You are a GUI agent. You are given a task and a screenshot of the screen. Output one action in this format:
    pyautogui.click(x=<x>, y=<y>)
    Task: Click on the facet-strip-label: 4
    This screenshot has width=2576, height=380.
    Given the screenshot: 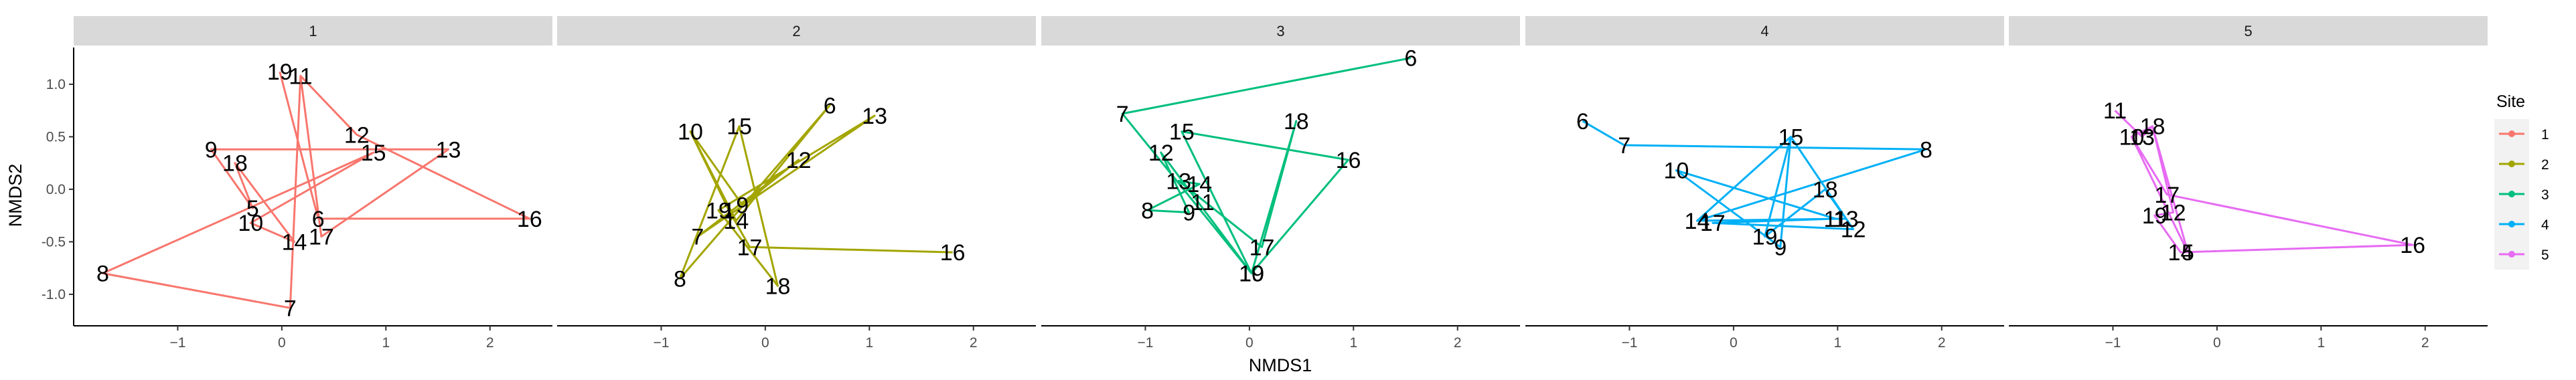 What is the action you would take?
    pyautogui.click(x=1764, y=31)
    